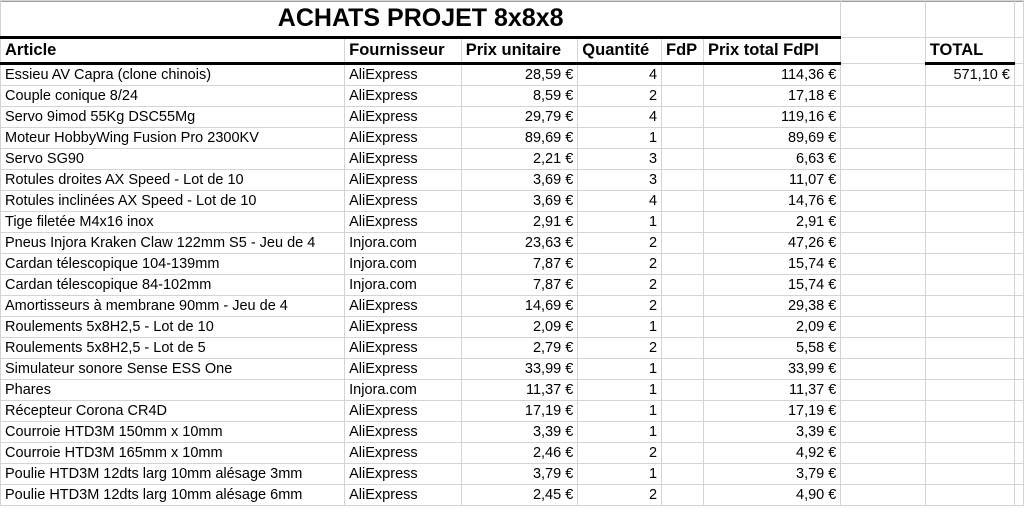 The image size is (1024, 518). What do you see at coordinates (772, 411) in the screenshot?
I see `cell-prix-total: 17,19 €` at bounding box center [772, 411].